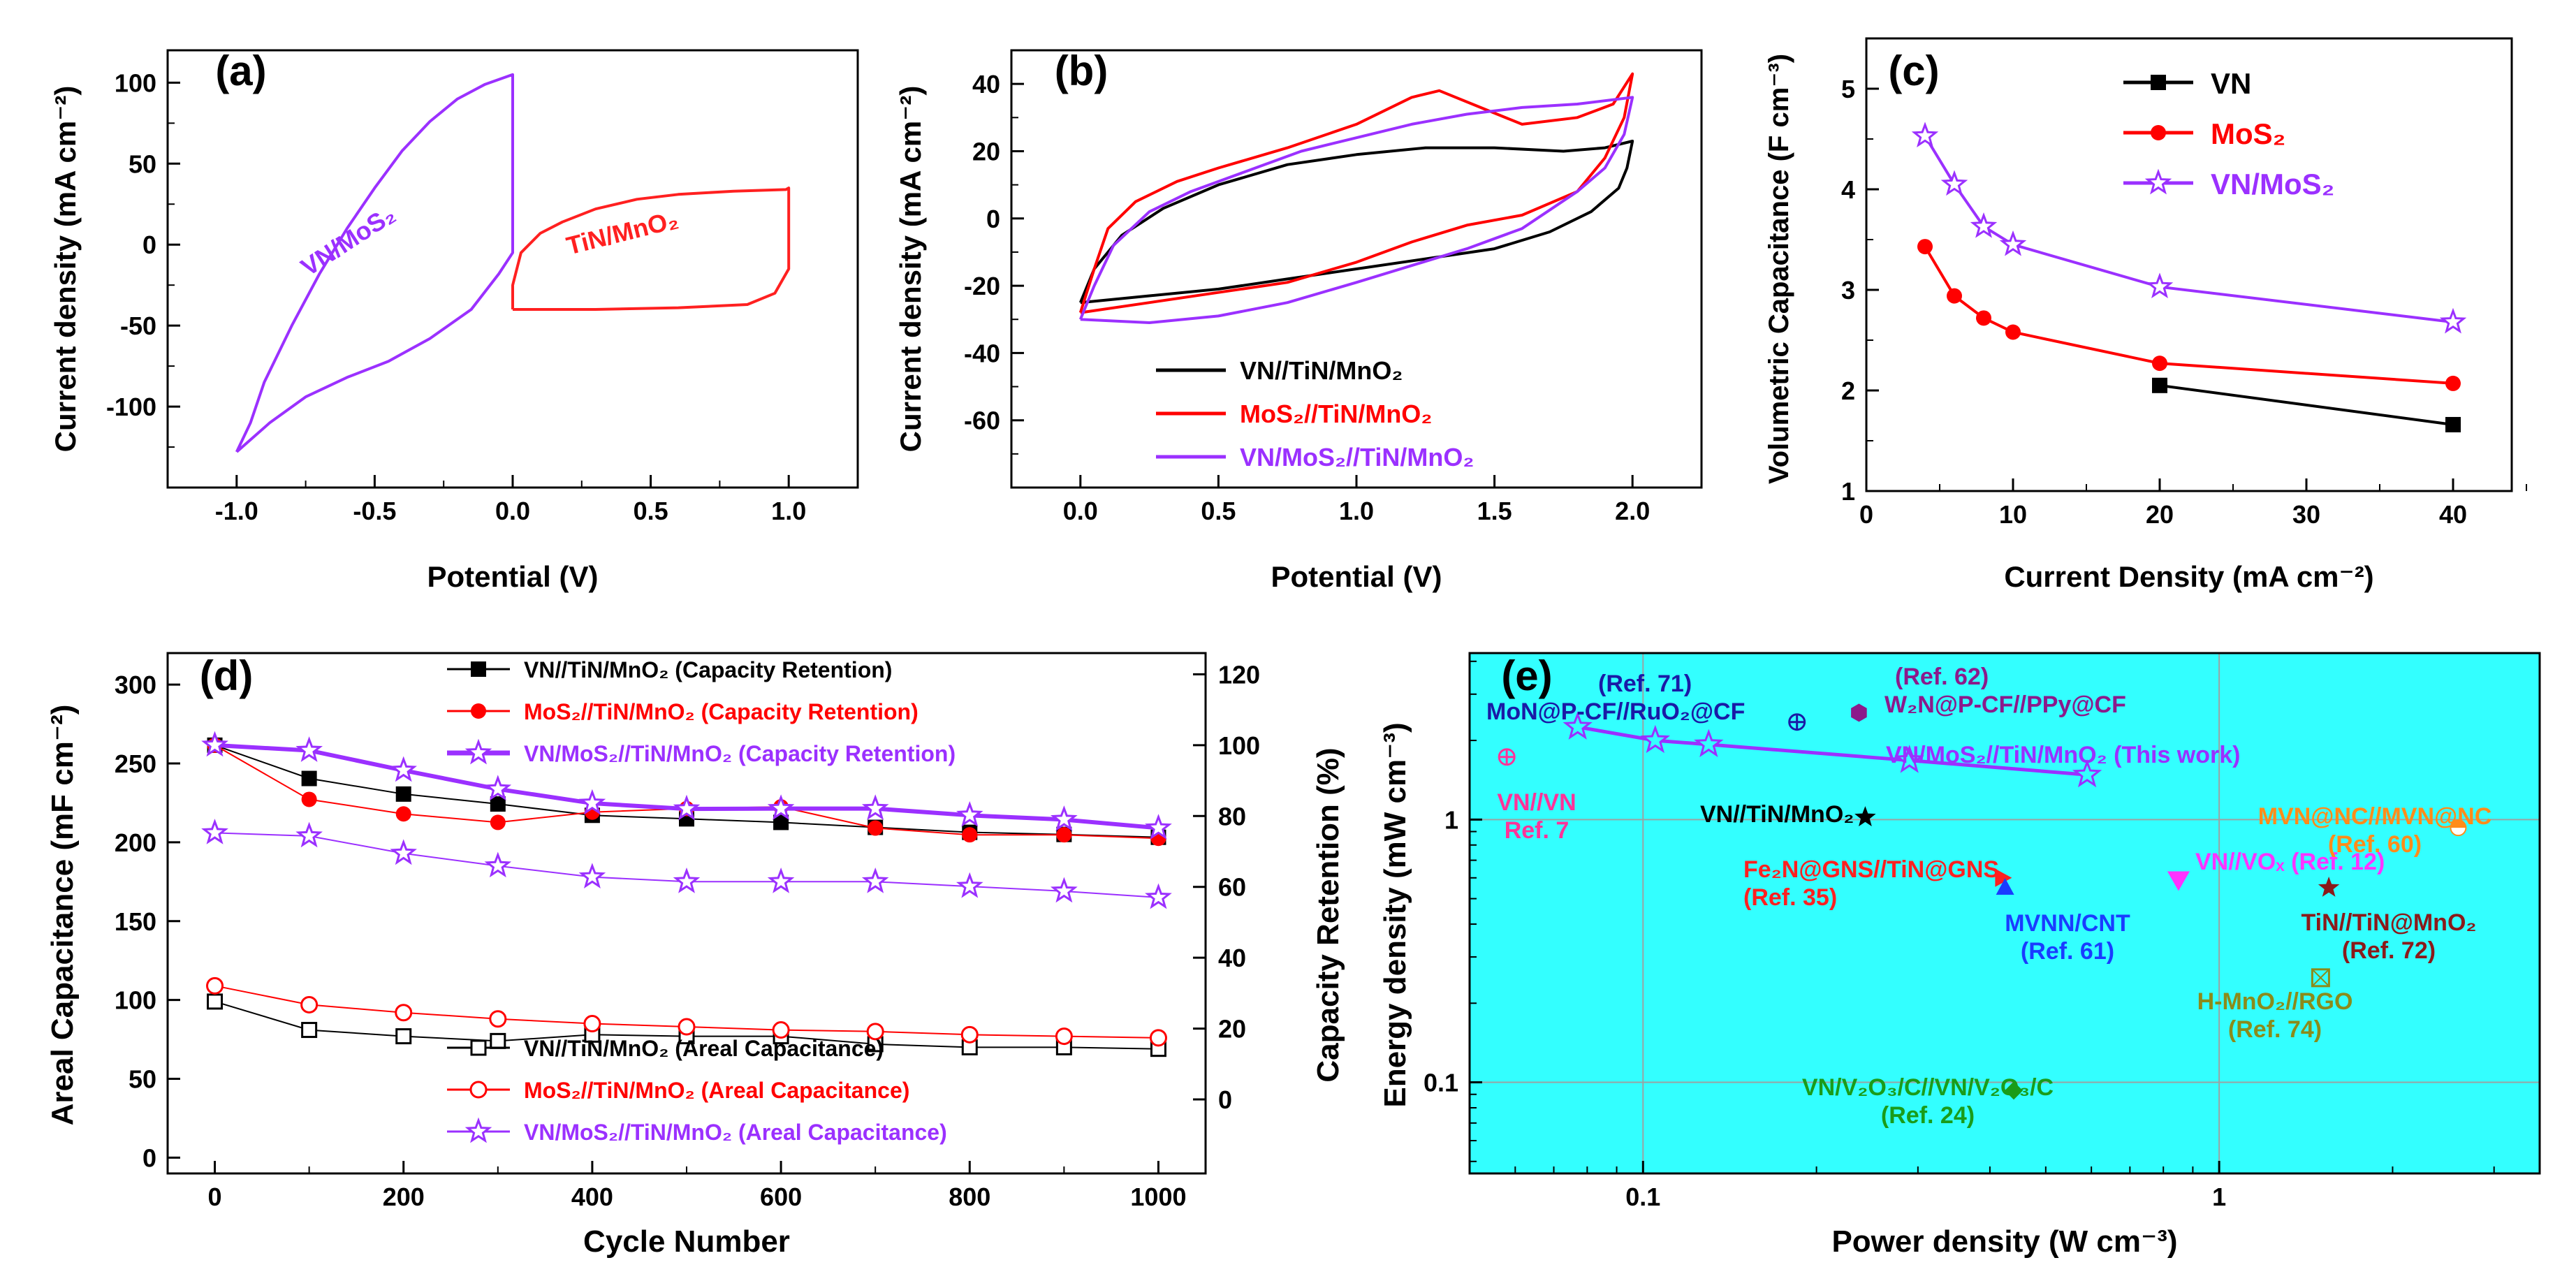 The height and width of the screenshot is (1288, 2576). I want to click on x-tick-label: 0, so click(215, 1197).